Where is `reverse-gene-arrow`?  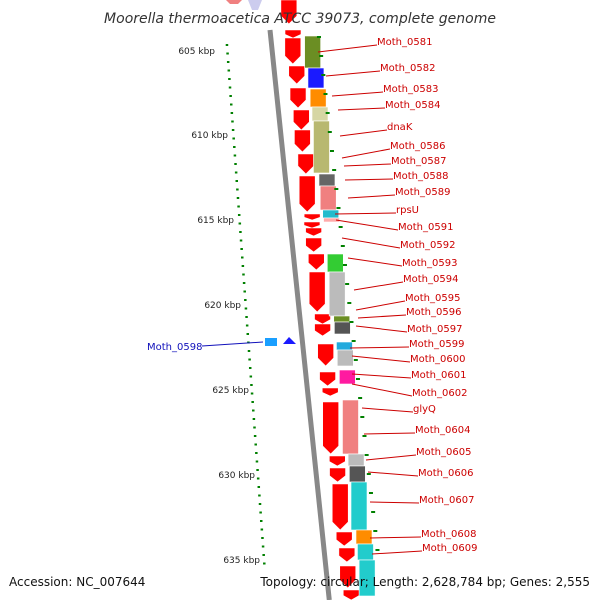 reverse-gene-arrow is located at coordinates (289, 340).